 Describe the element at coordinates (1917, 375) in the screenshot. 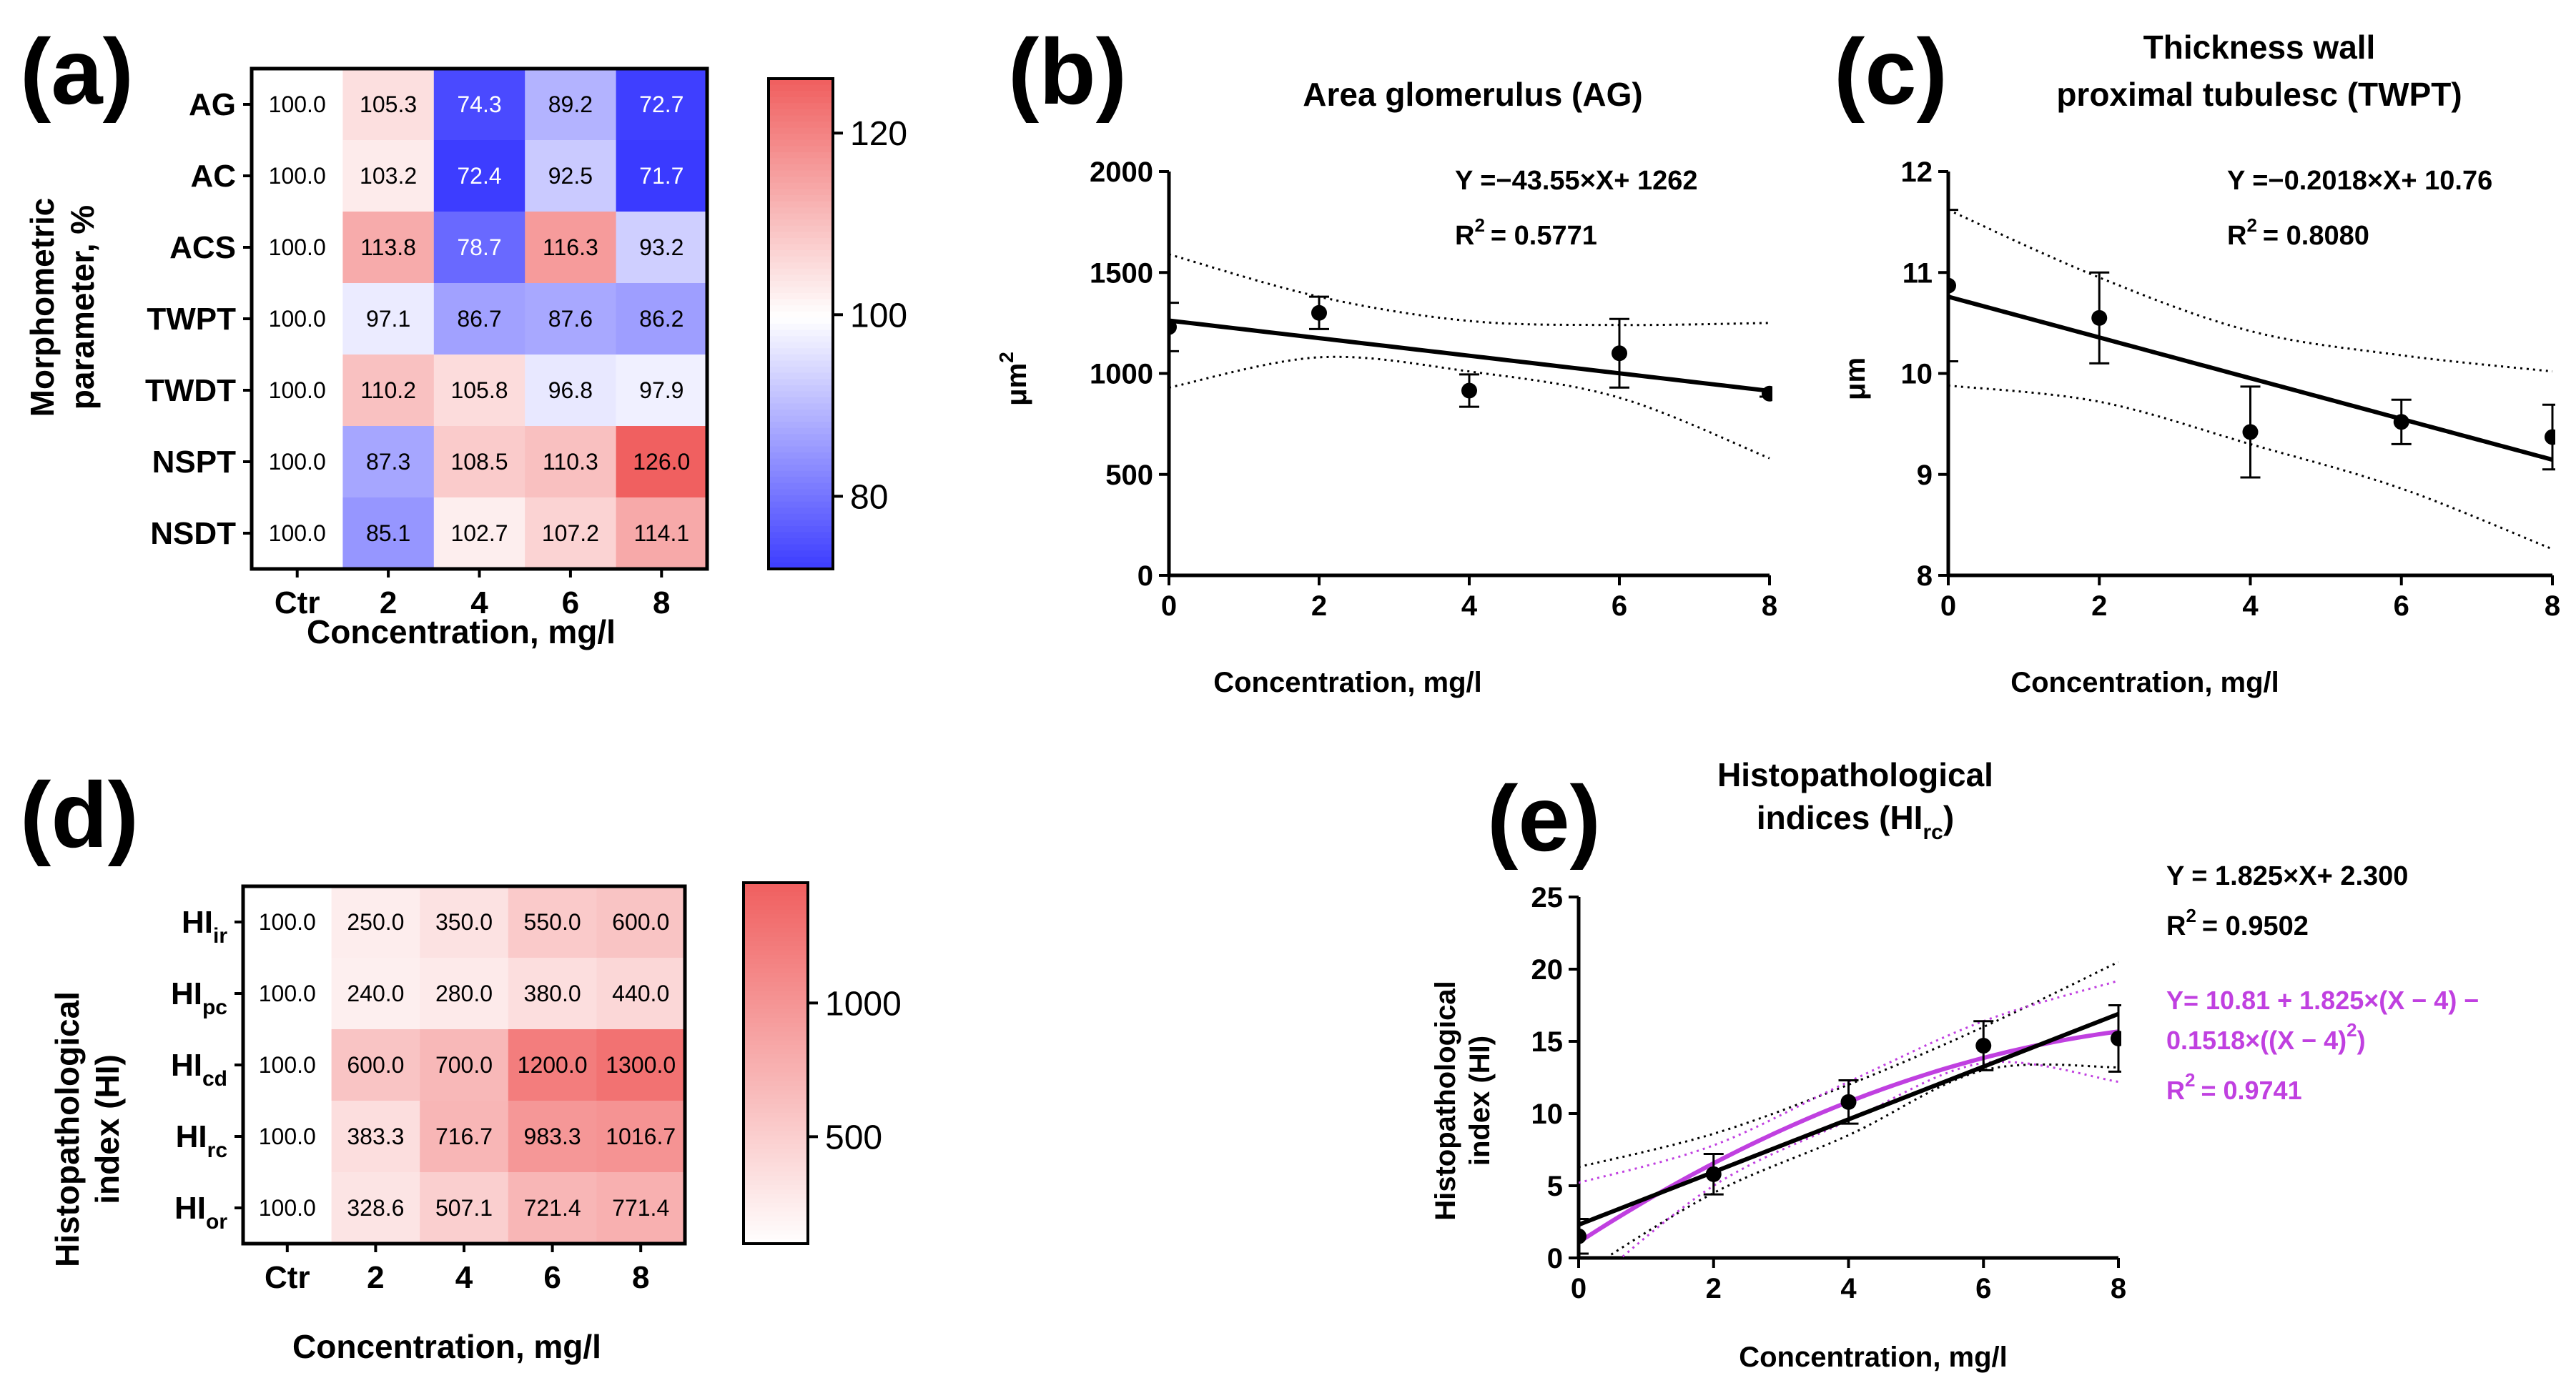

I see `y-tick-label: 10` at that location.